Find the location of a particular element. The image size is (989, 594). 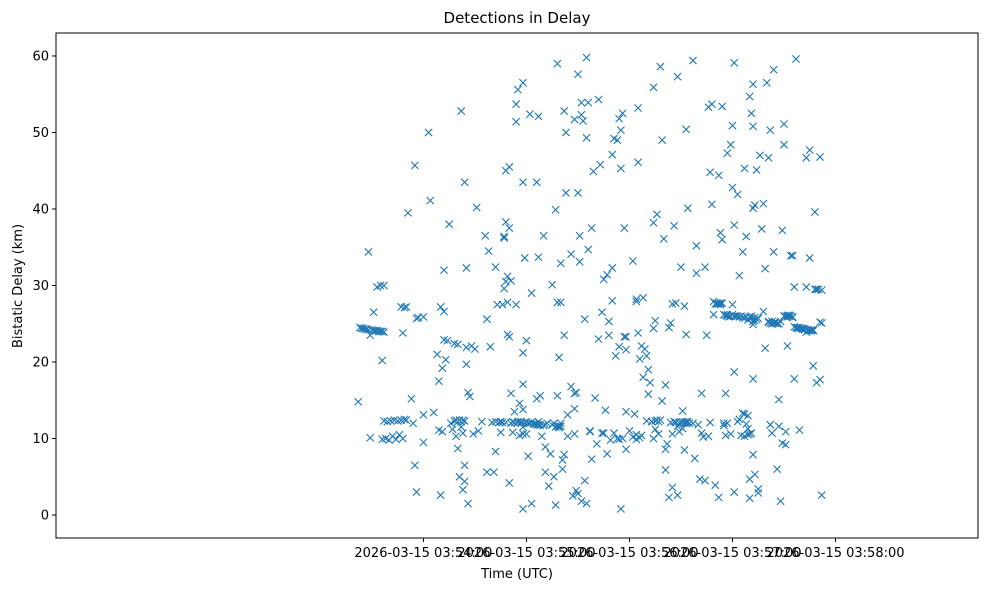

y-tick-label: 10 is located at coordinates (40, 439).